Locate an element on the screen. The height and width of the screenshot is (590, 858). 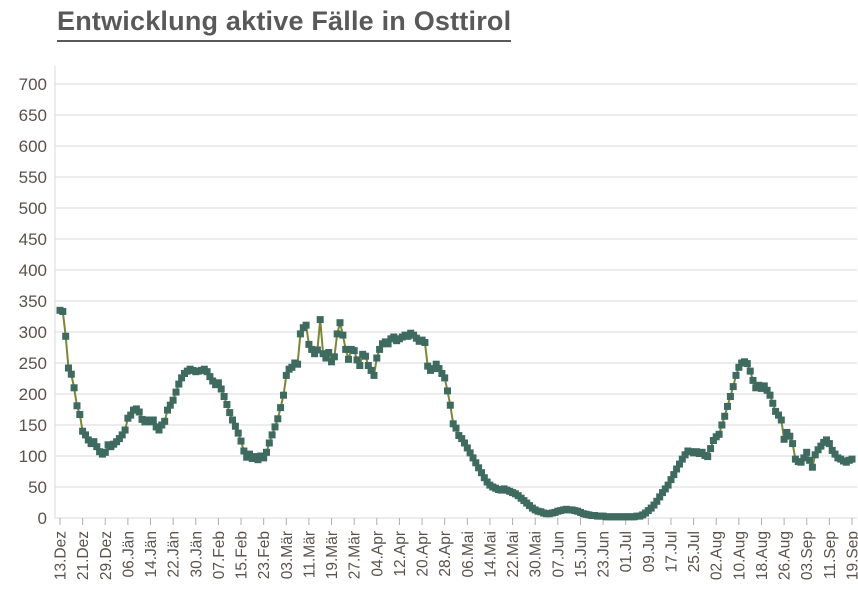
x-axis-tick-label: 03.Sep is located at coordinates (807, 555).